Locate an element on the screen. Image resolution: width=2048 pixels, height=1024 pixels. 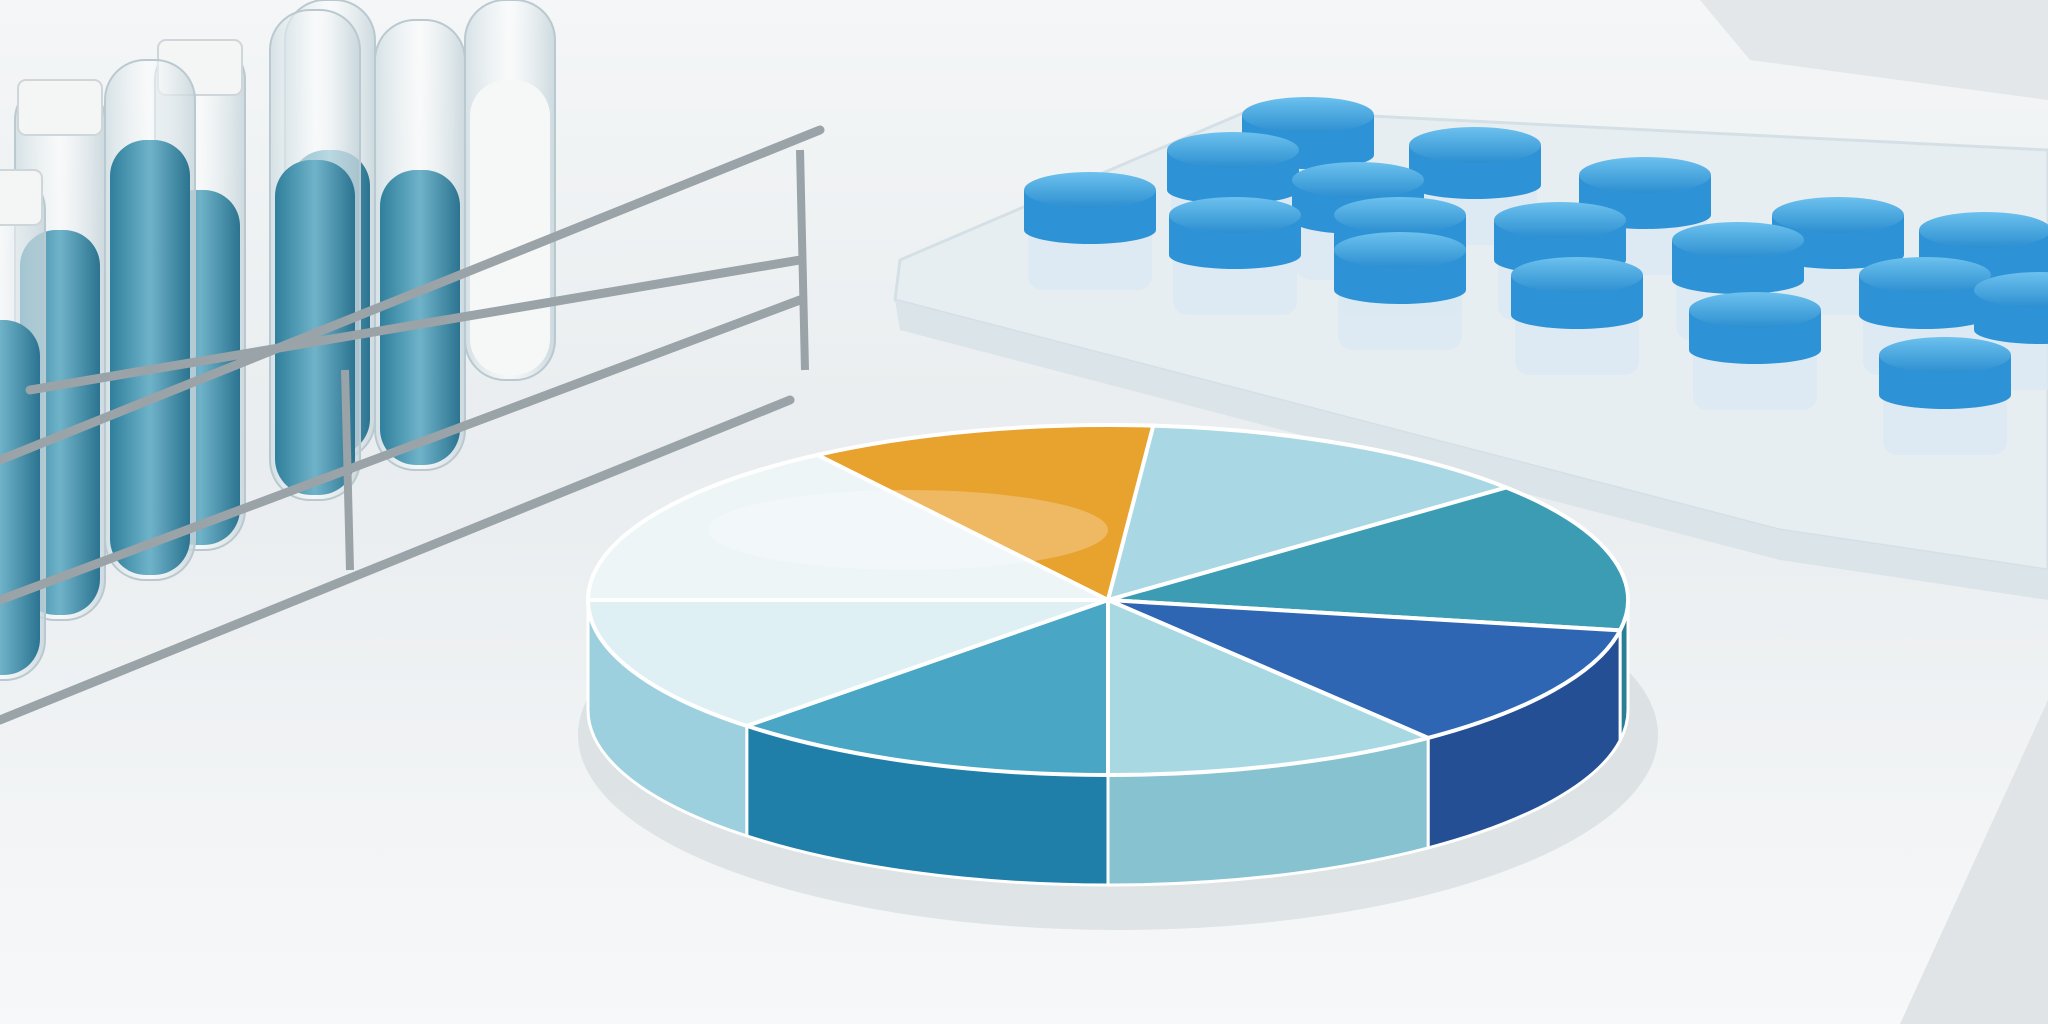
pie-gloss is located at coordinates (908, 530).